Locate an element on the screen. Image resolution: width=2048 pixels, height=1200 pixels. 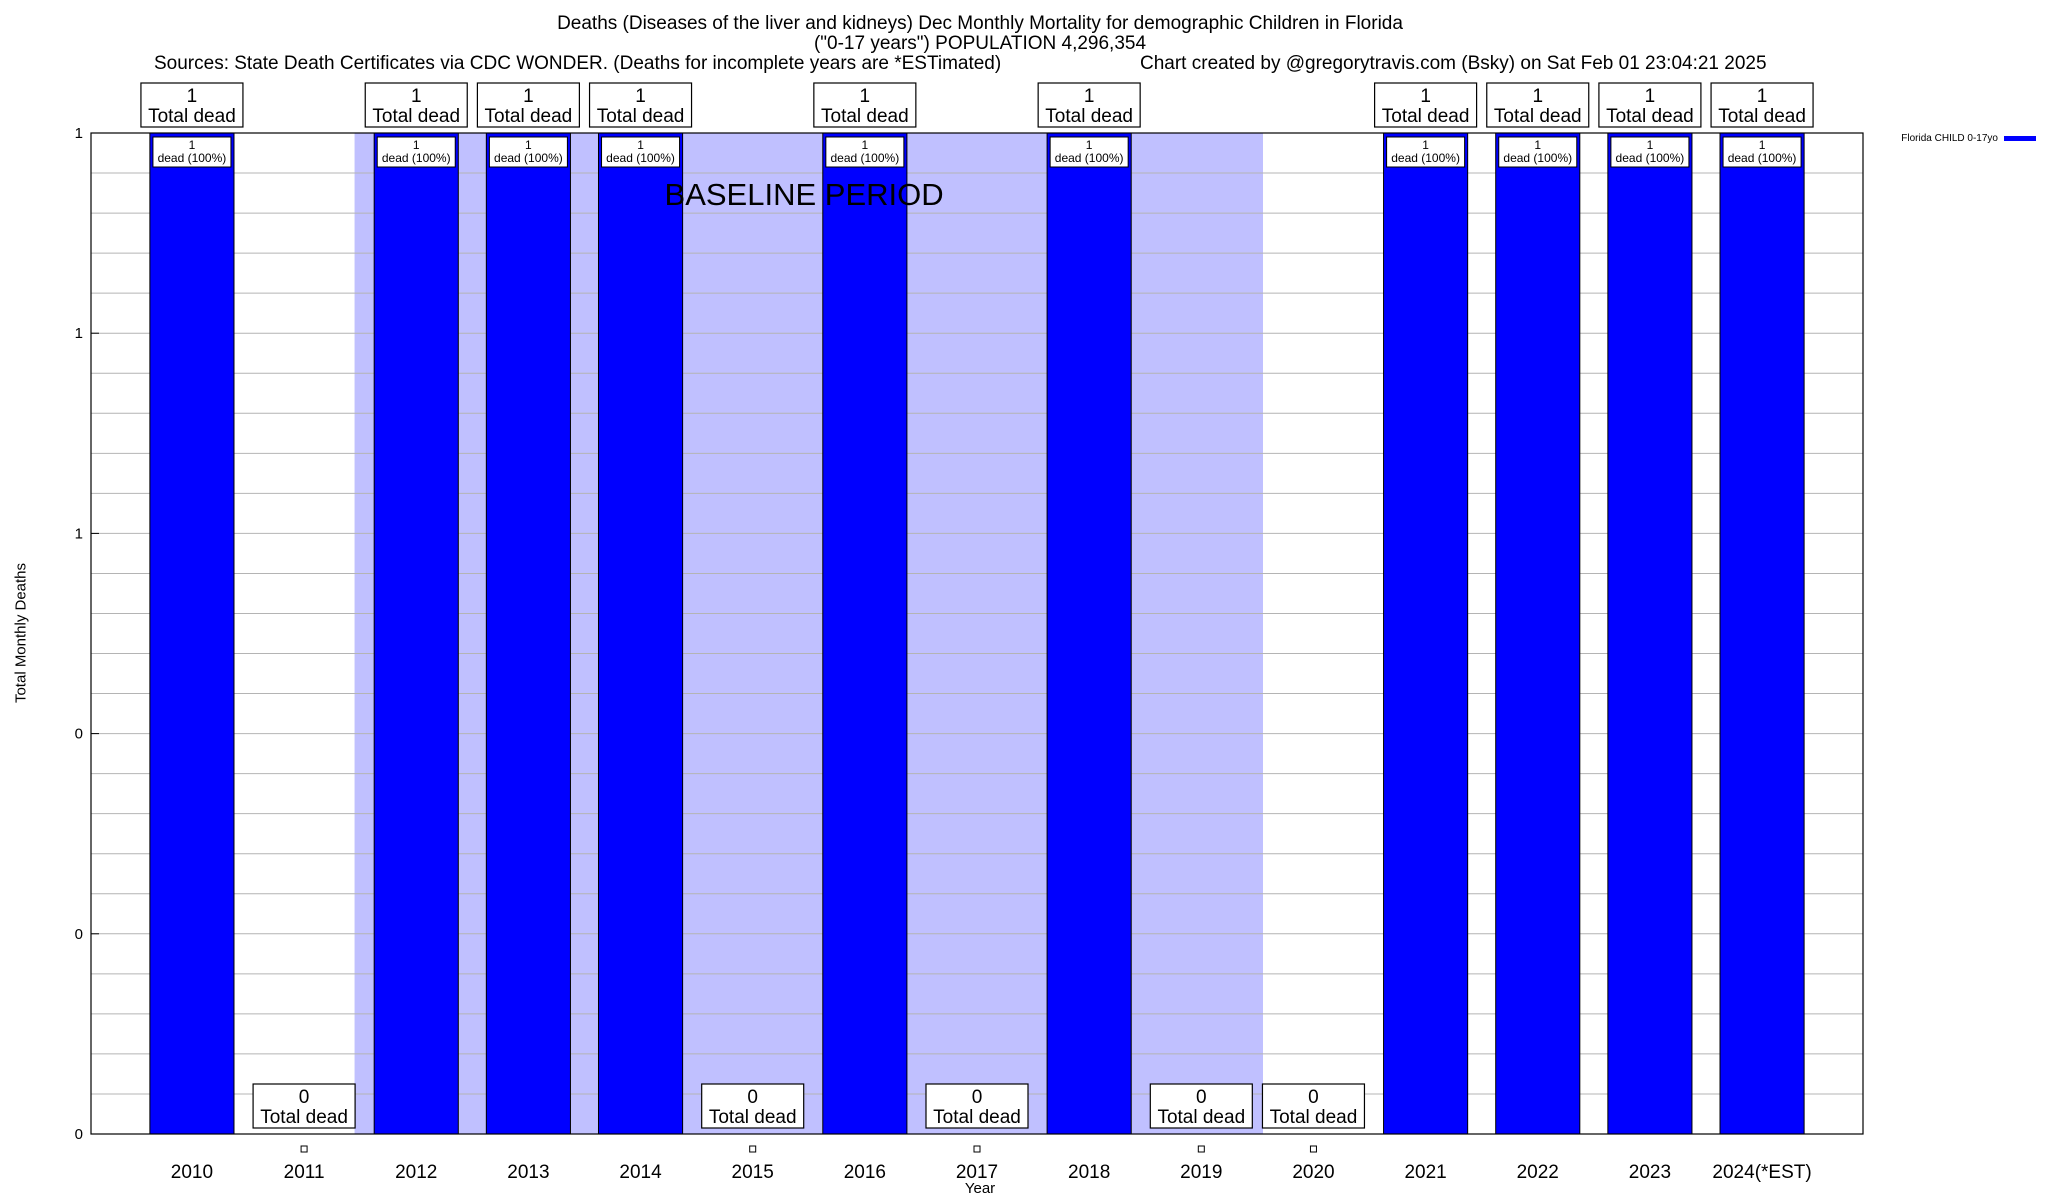
baseline-period-label: BASELINE PERIOD is located at coordinates (804, 194).